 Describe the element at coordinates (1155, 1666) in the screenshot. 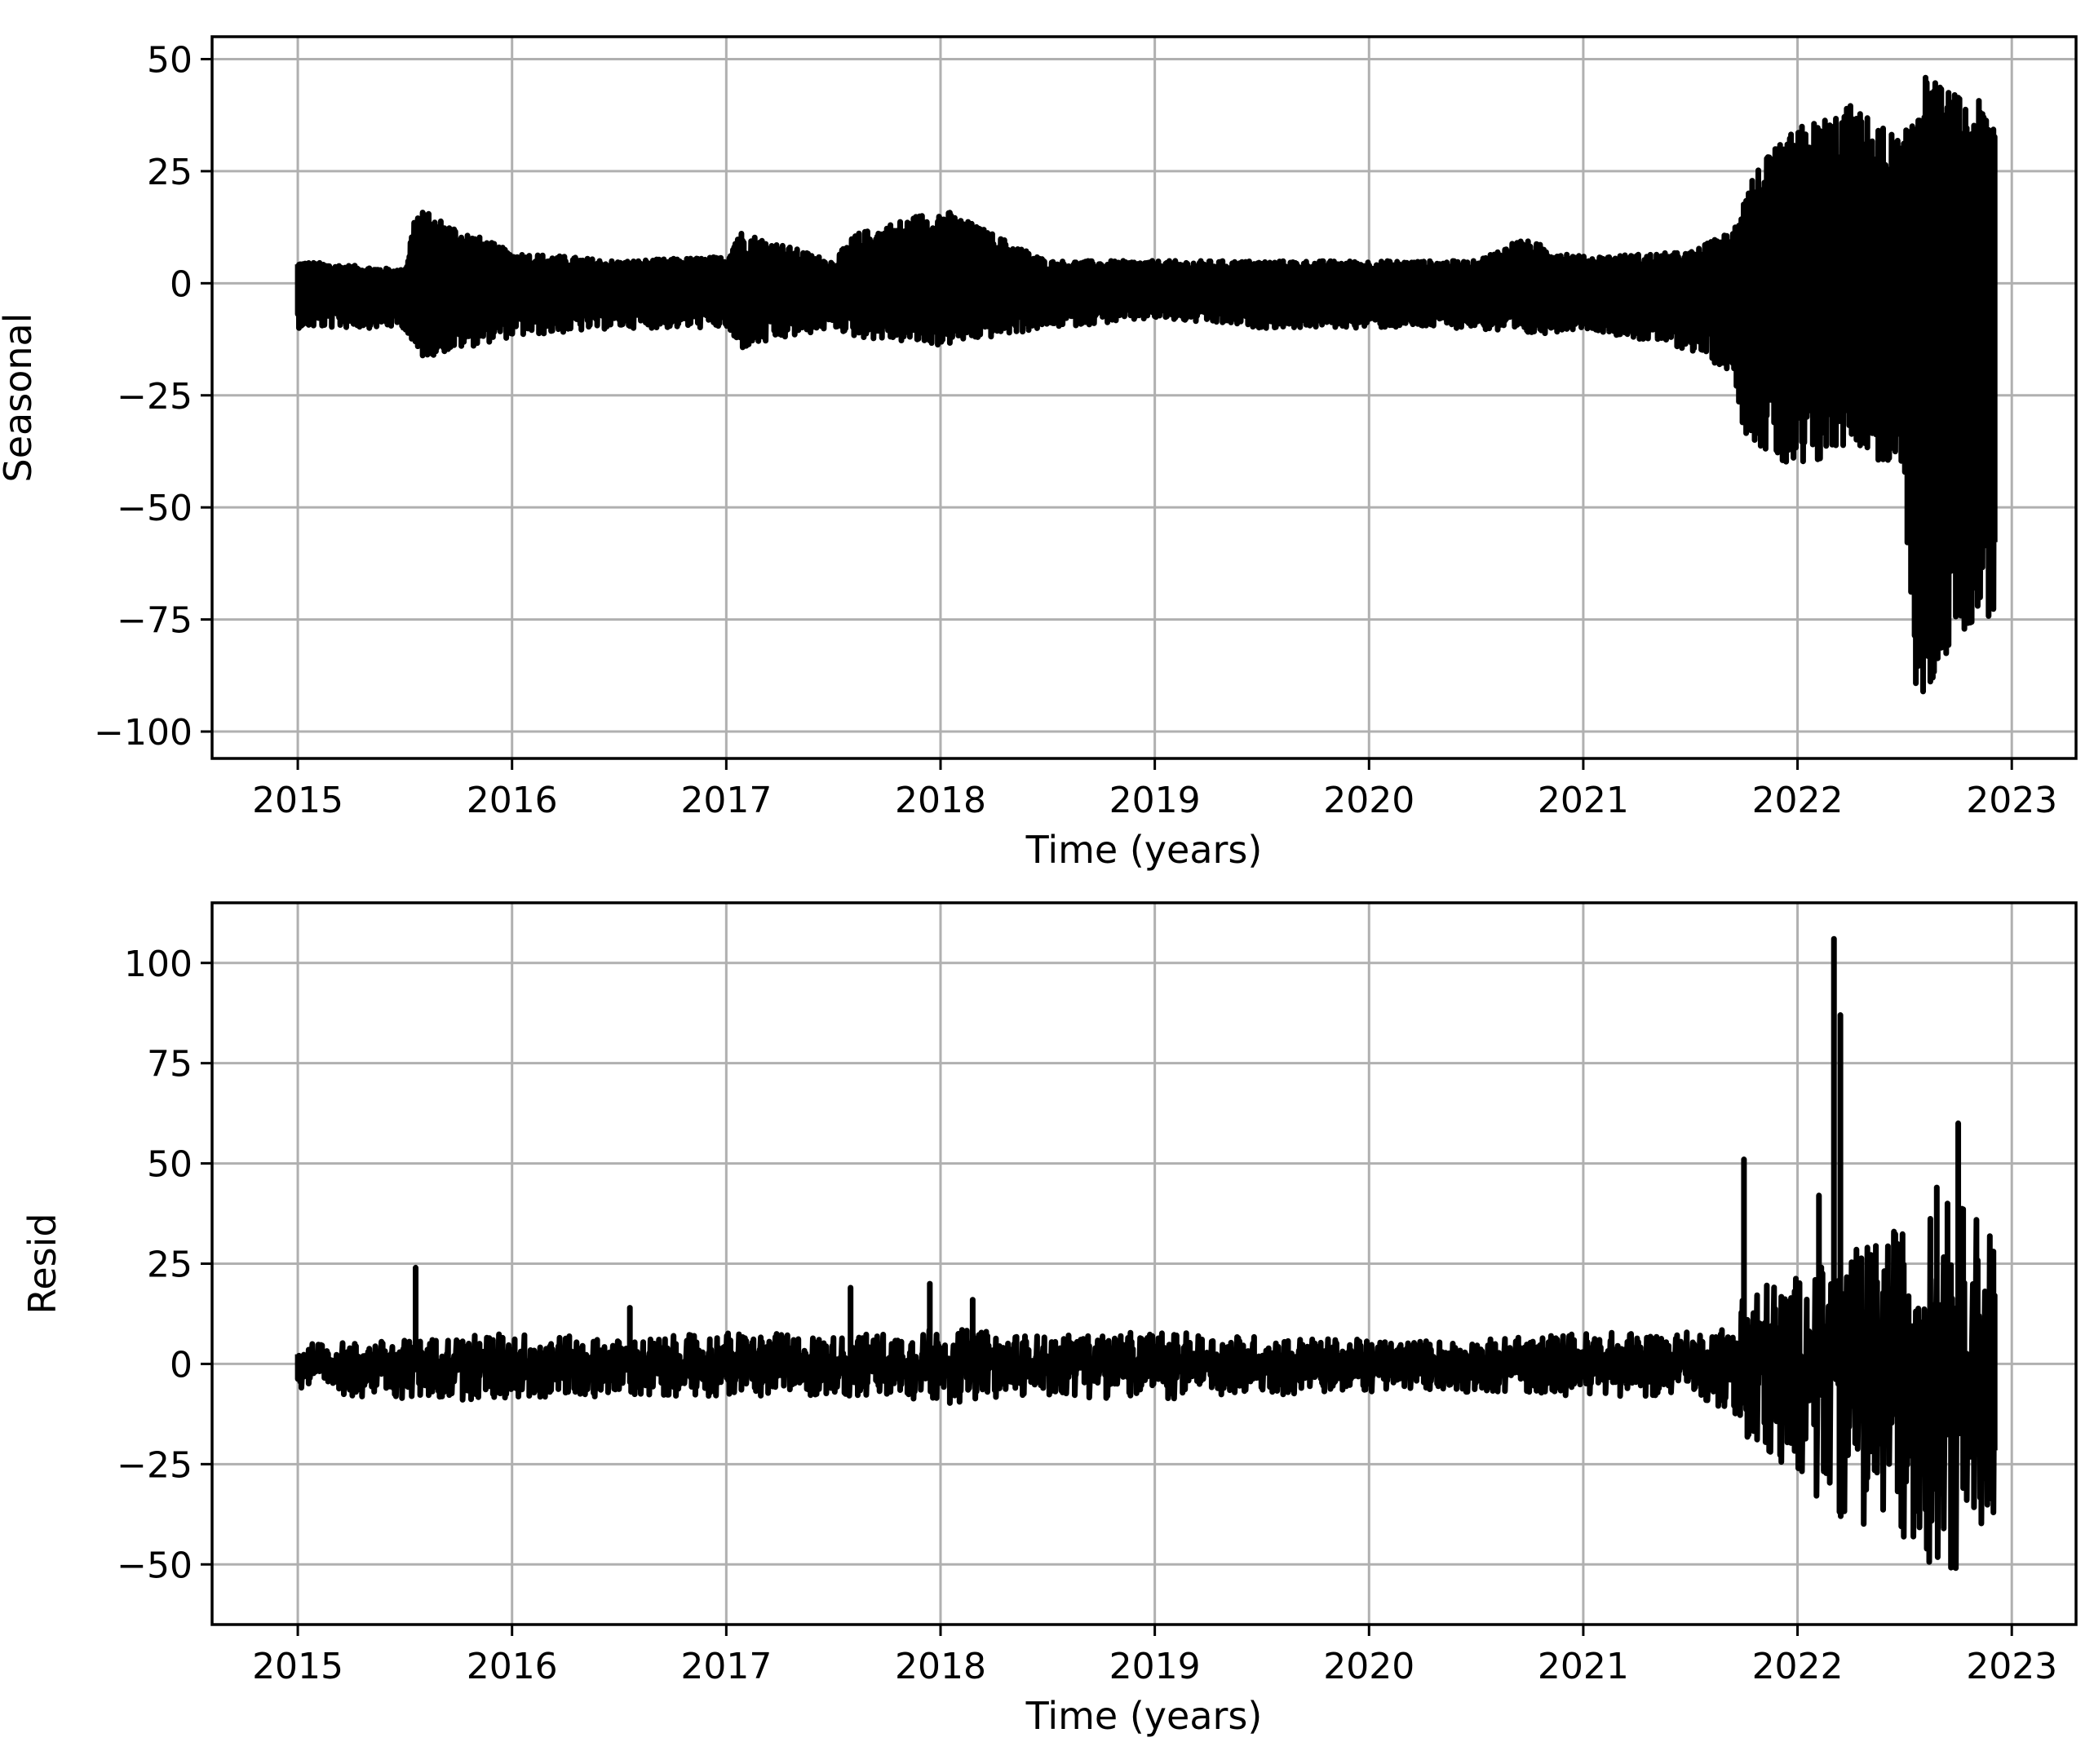

I see `resid-xtick-label-2019: 2019` at that location.